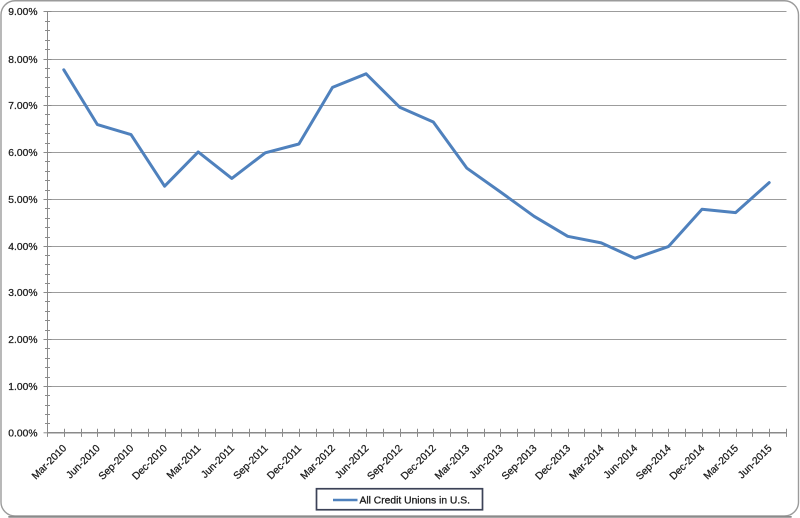 The height and width of the screenshot is (518, 800). What do you see at coordinates (22, 434) in the screenshot?
I see `svg-text: 0.00%` at bounding box center [22, 434].